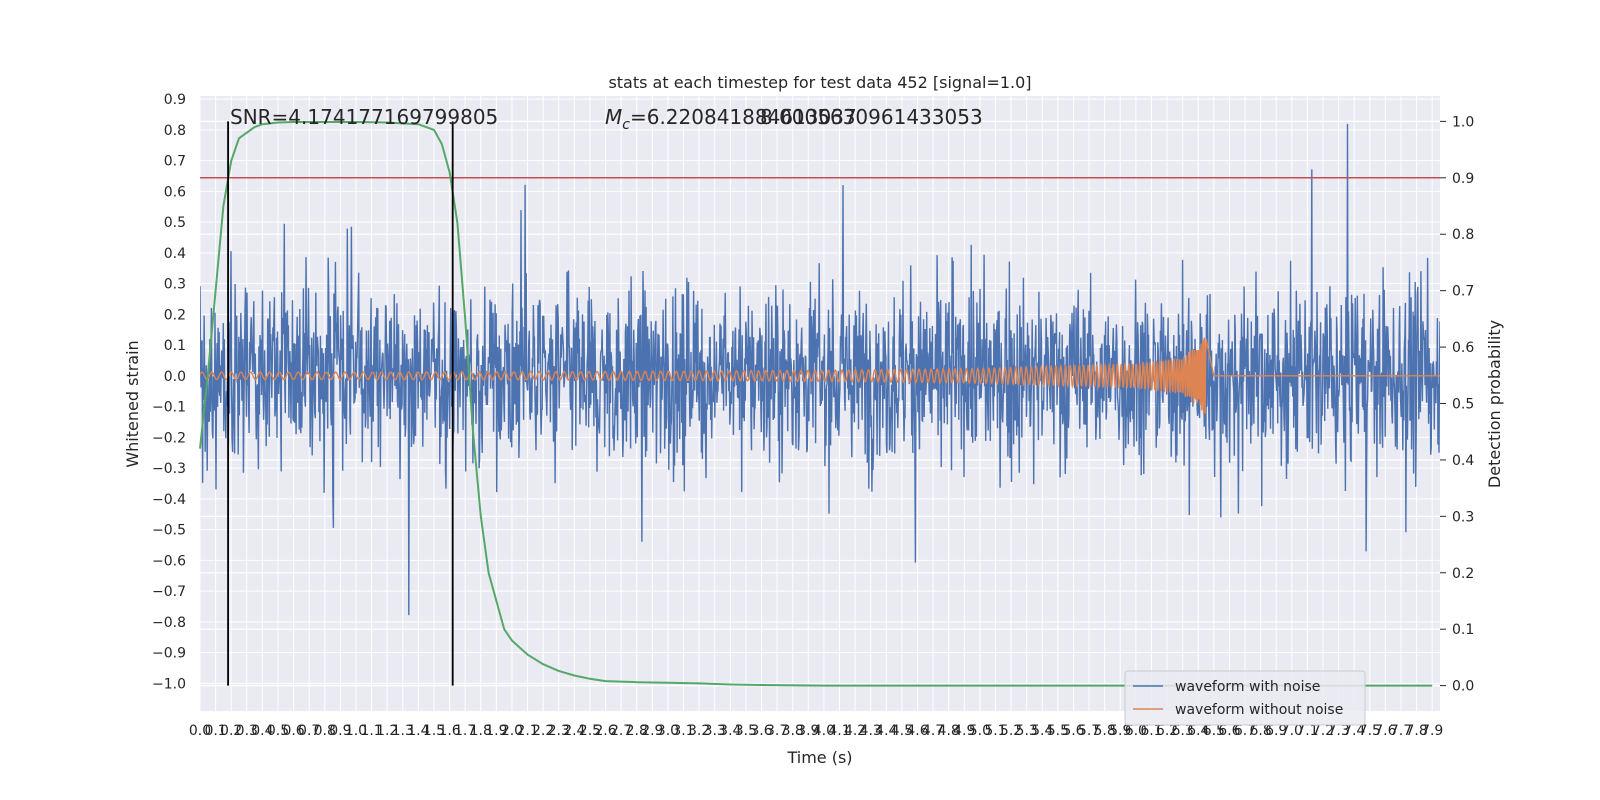  Describe the element at coordinates (731, 119) in the screenshot. I see `mc-annotation: Mc=6.220841884613037` at that location.